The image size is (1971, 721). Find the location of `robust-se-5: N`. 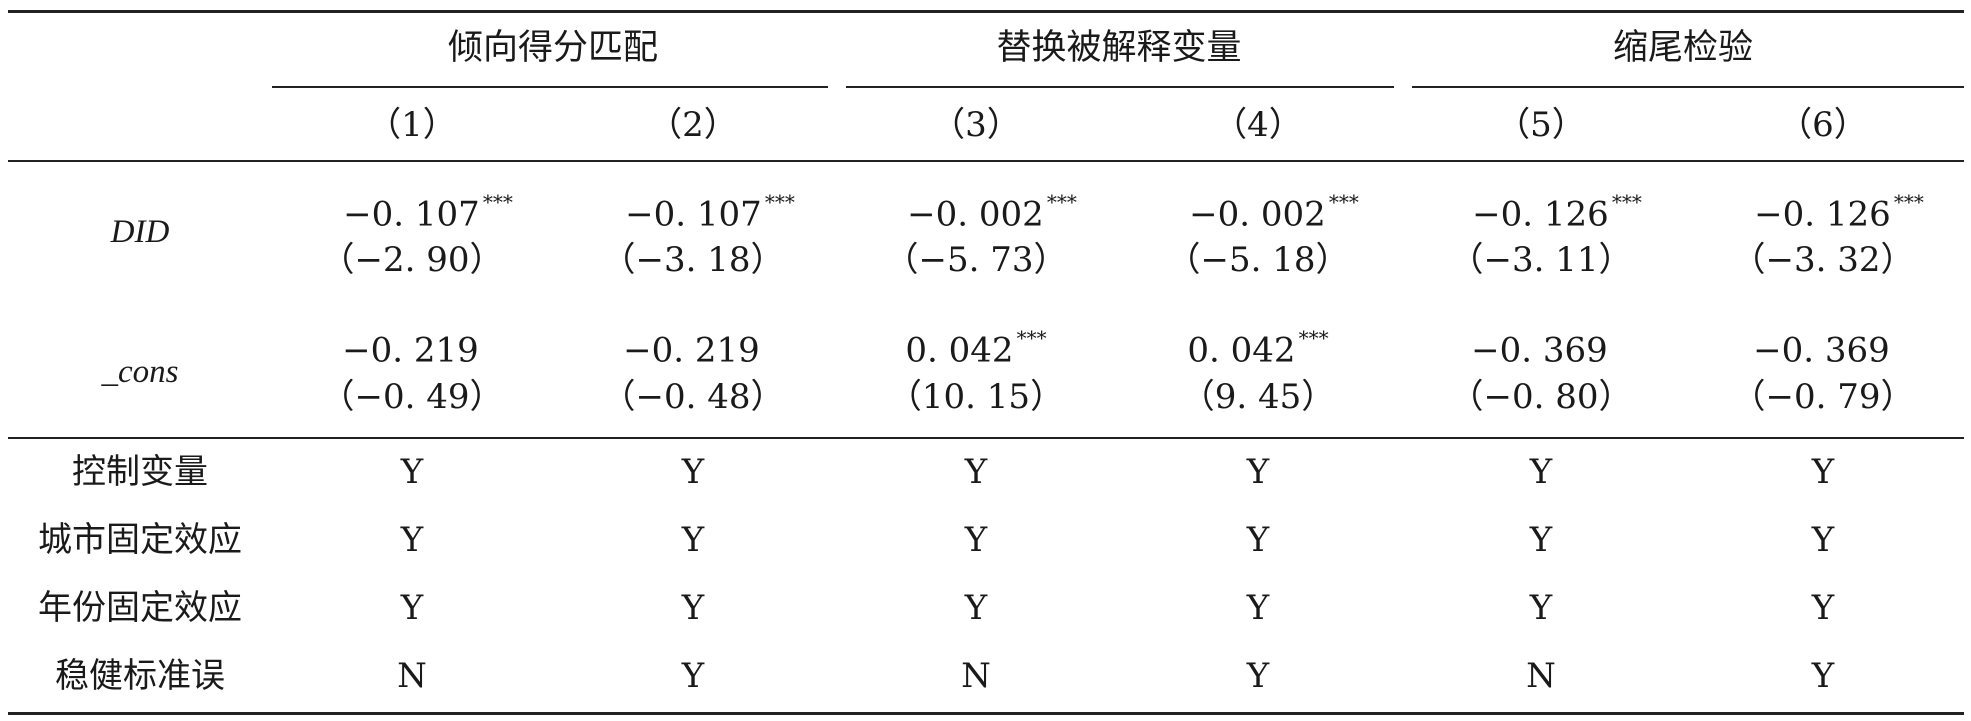

robust-se-5: N is located at coordinates (1541, 676).